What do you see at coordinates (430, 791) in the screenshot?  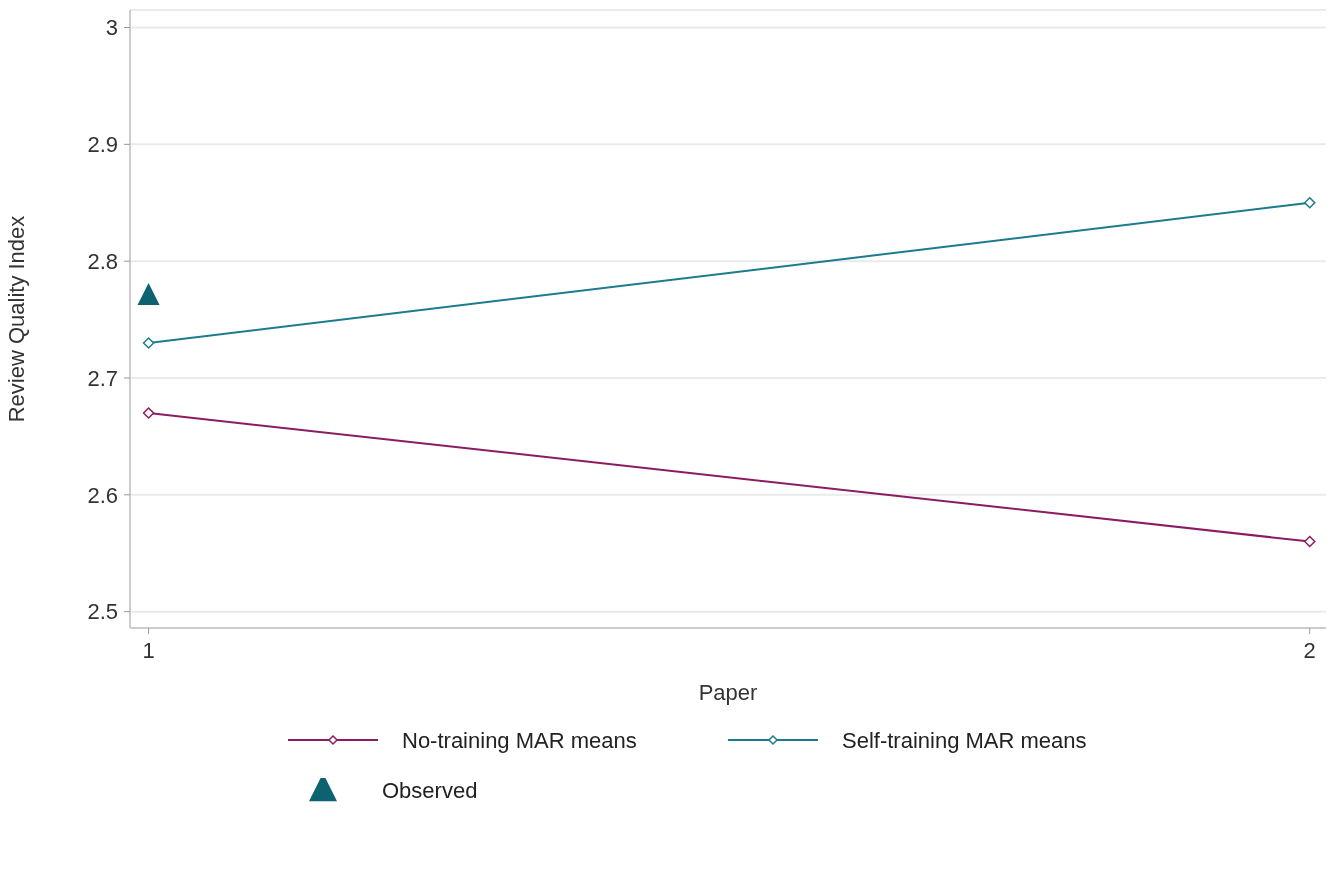 I see `legend-label: Observed` at bounding box center [430, 791].